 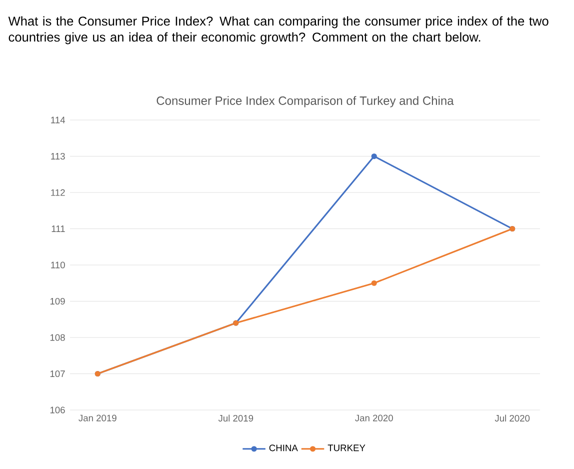 What do you see at coordinates (374, 418) in the screenshot?
I see `x-tick-label: Jan 2020` at bounding box center [374, 418].